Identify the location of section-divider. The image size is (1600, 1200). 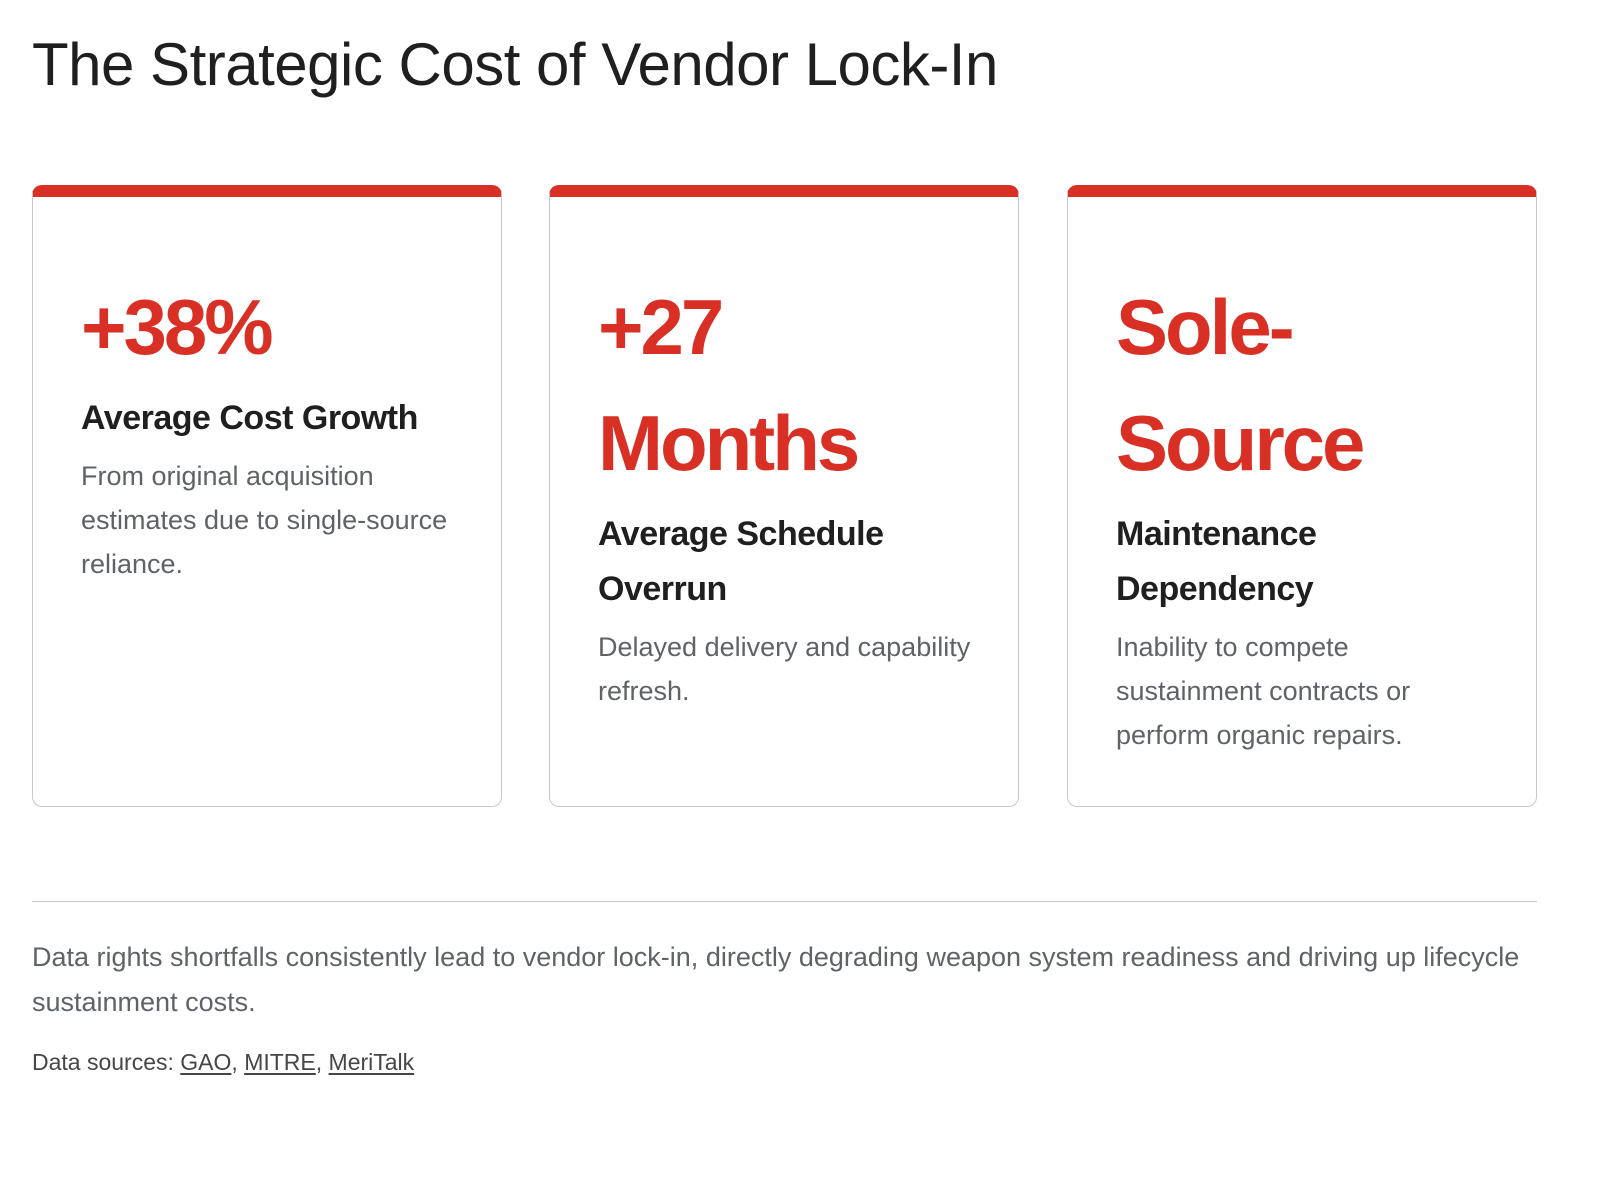
(784, 901).